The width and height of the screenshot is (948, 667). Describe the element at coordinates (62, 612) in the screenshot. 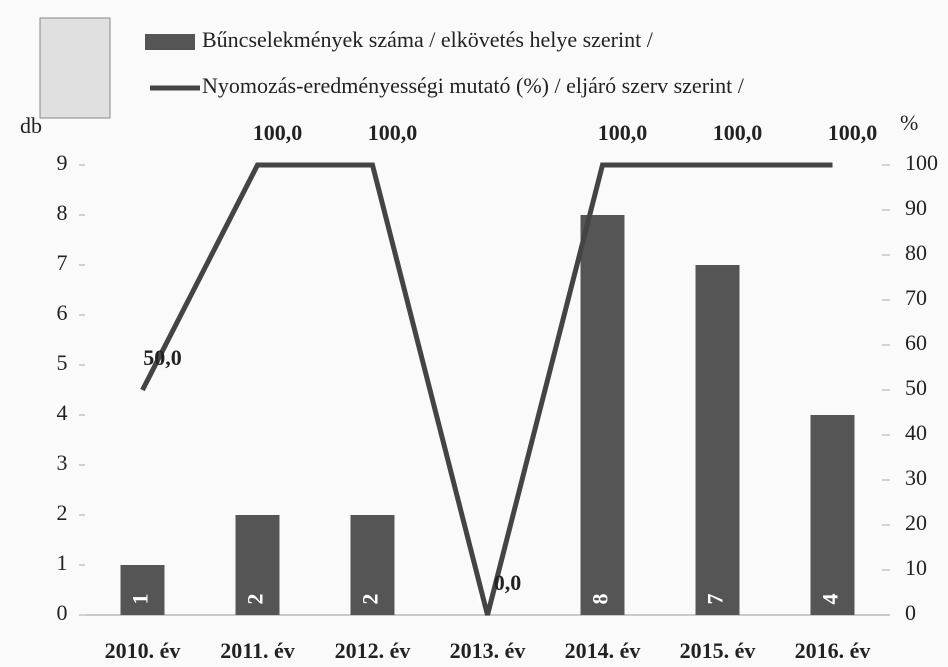

I see `y-tick-label: 0` at that location.